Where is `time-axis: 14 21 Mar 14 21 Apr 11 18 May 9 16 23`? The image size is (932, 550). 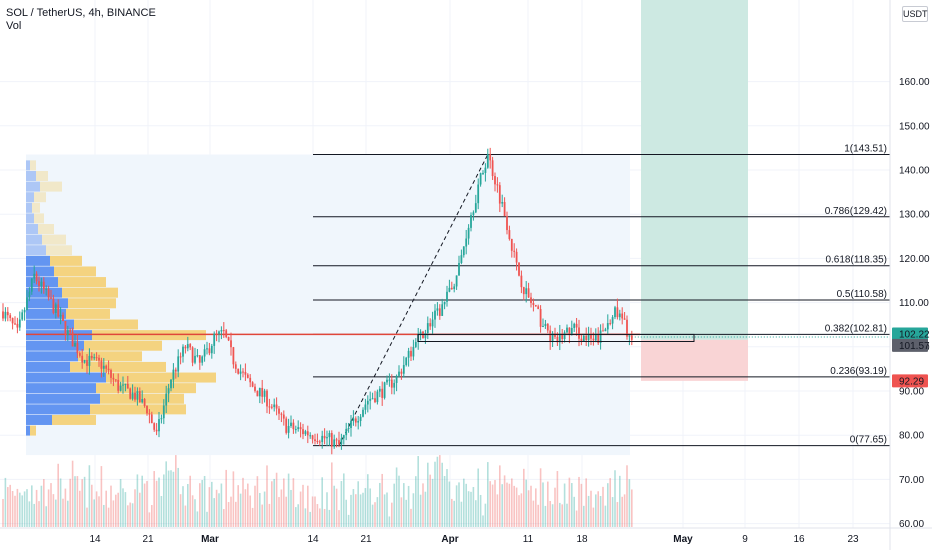 time-axis: 14 21 Mar 14 21 Apr 11 18 May 9 16 23 is located at coordinates (466, 536).